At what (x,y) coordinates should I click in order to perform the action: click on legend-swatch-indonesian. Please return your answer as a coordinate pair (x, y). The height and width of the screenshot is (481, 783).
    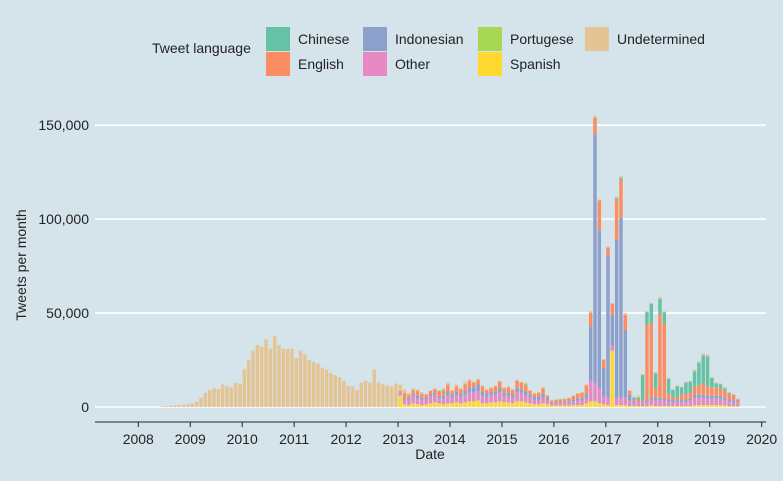
    Looking at the image, I should click on (375, 39).